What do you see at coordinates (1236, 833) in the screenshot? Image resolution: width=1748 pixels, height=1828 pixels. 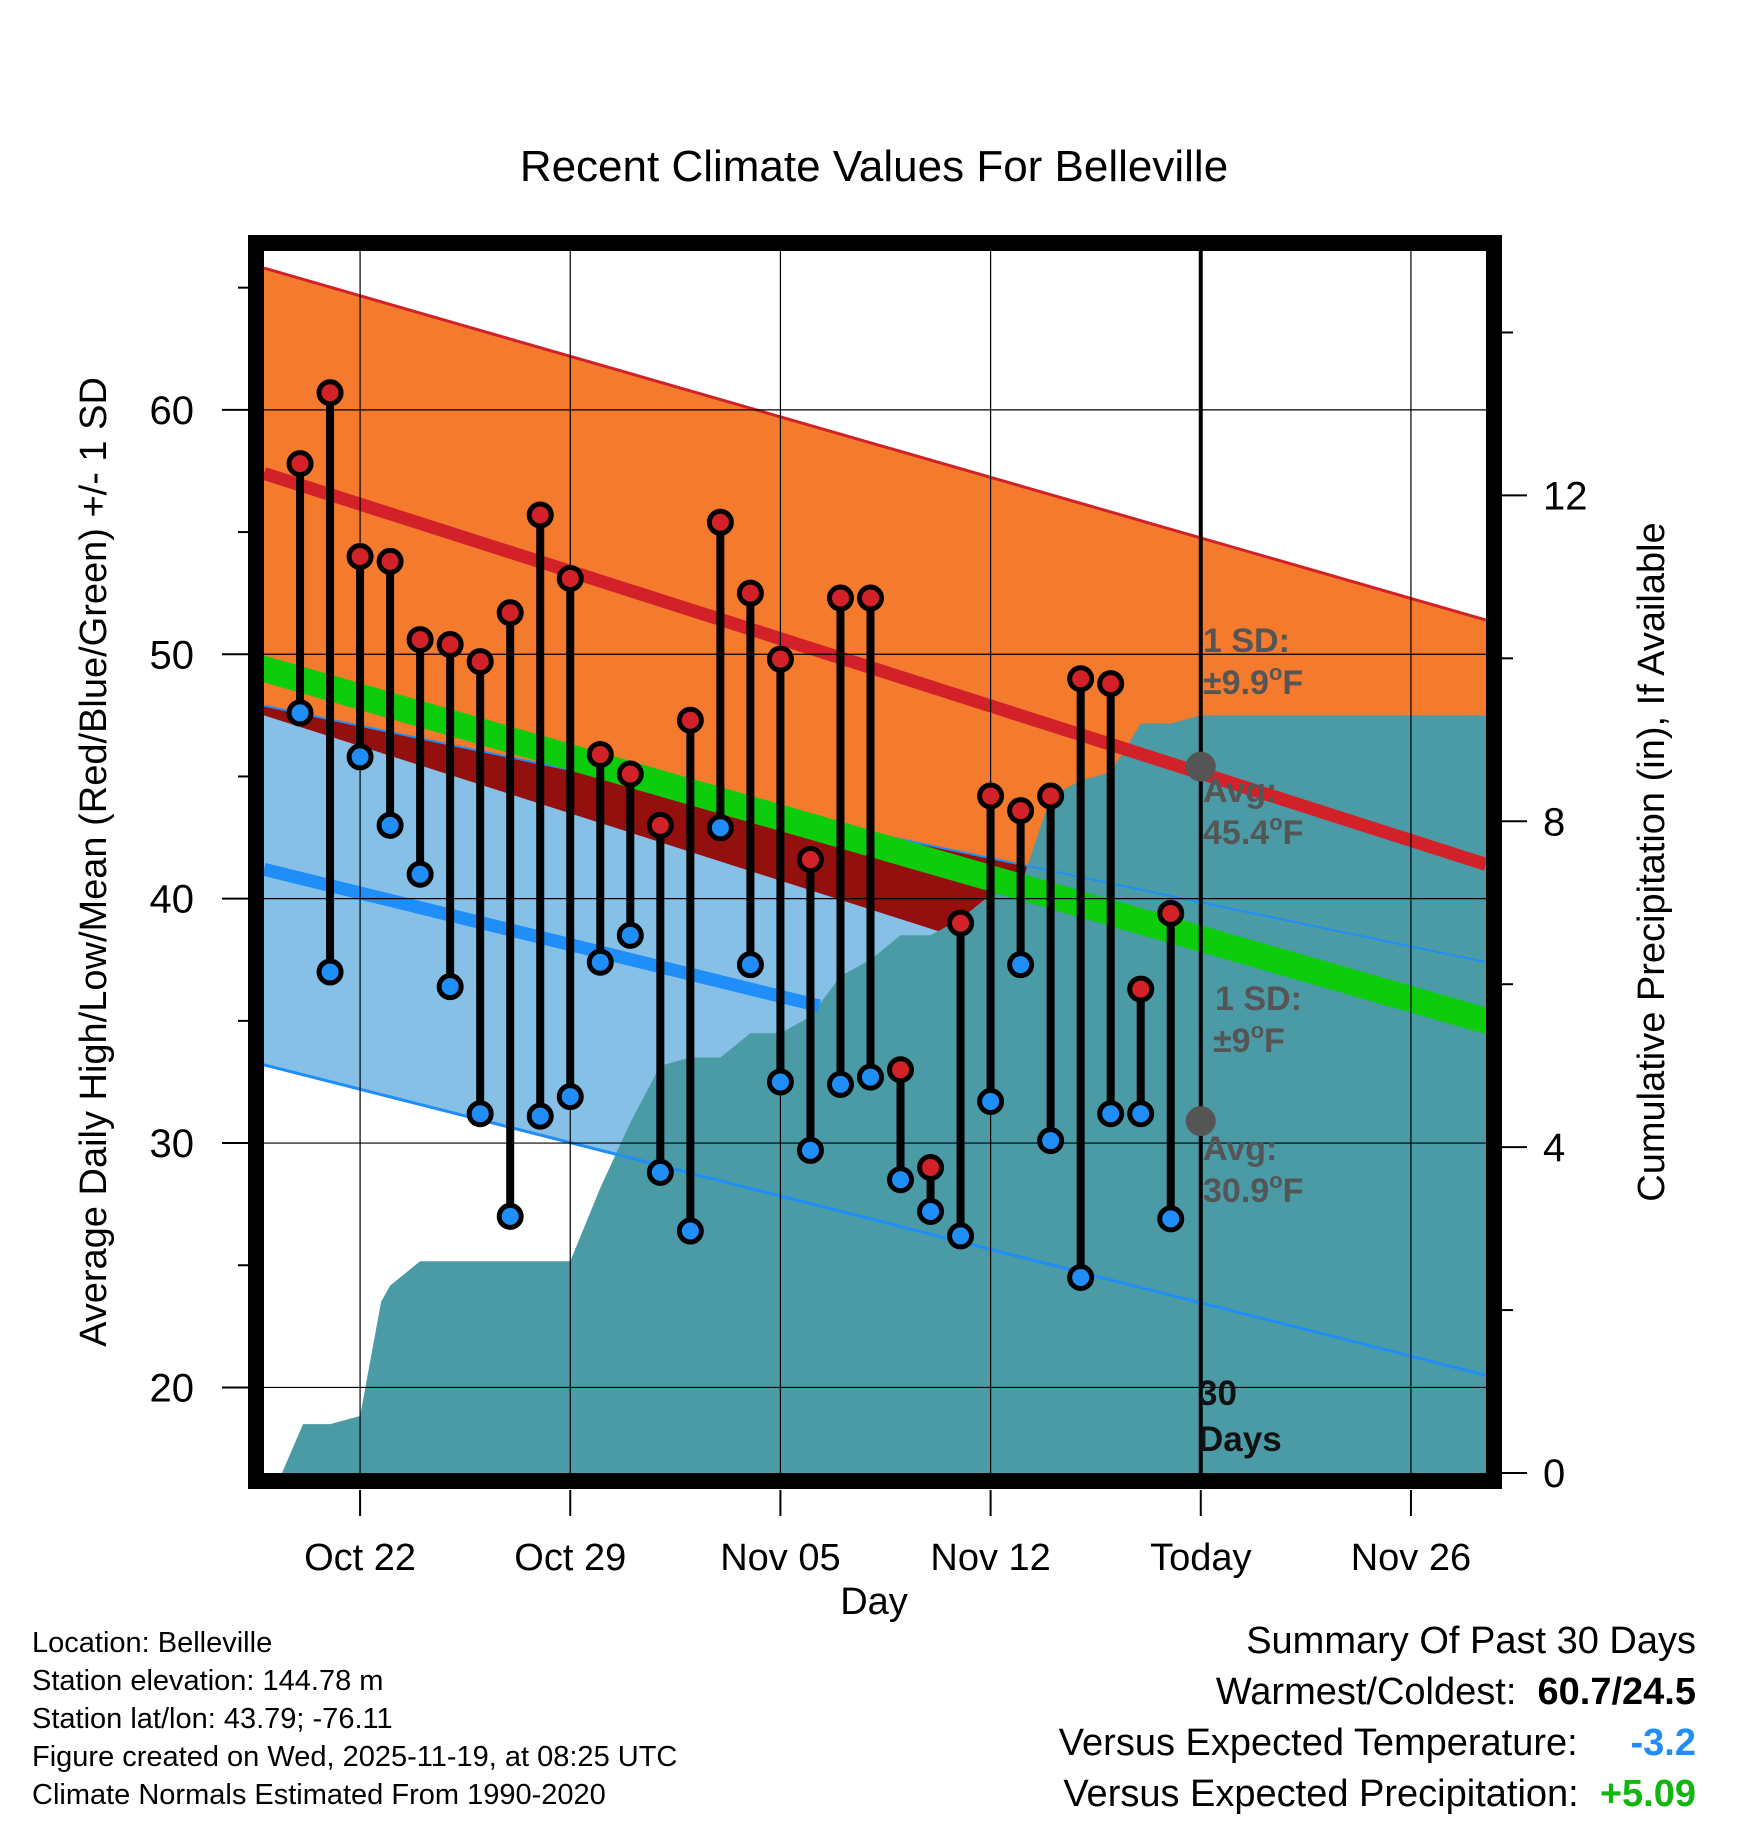 I see `high-avg-value: 45.4` at bounding box center [1236, 833].